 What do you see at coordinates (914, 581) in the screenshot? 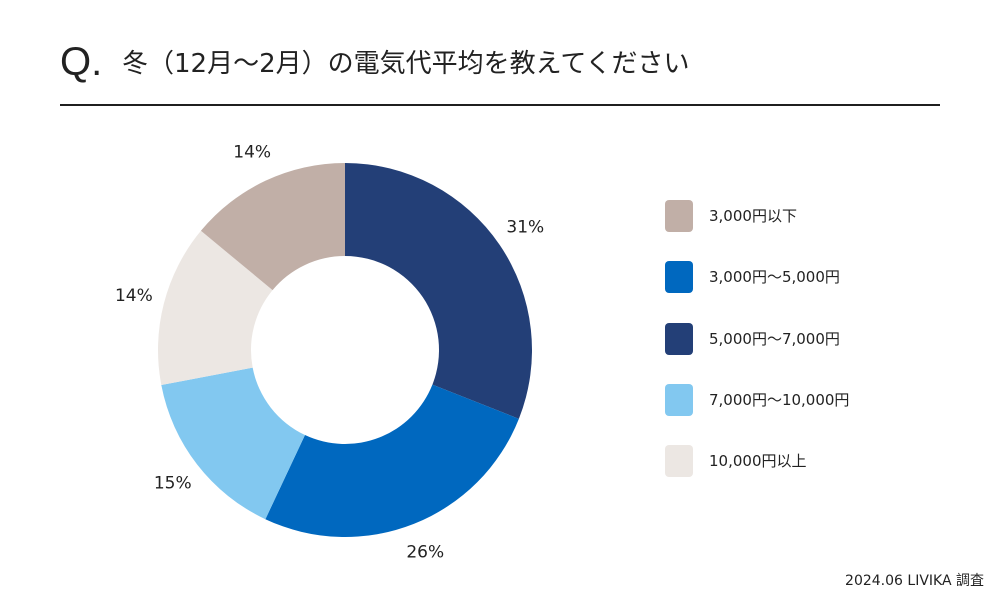
I see `source-note: 2024.06 LIVIKA 調査` at bounding box center [914, 581].